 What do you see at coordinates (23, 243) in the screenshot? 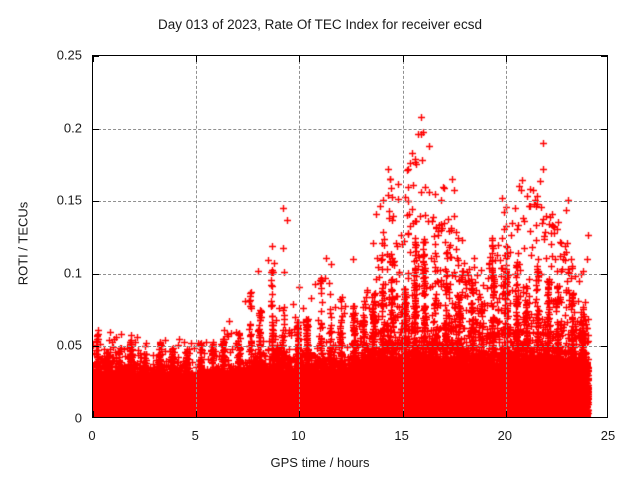
I see `y-axis-label: ROTI / TECUs` at bounding box center [23, 243].